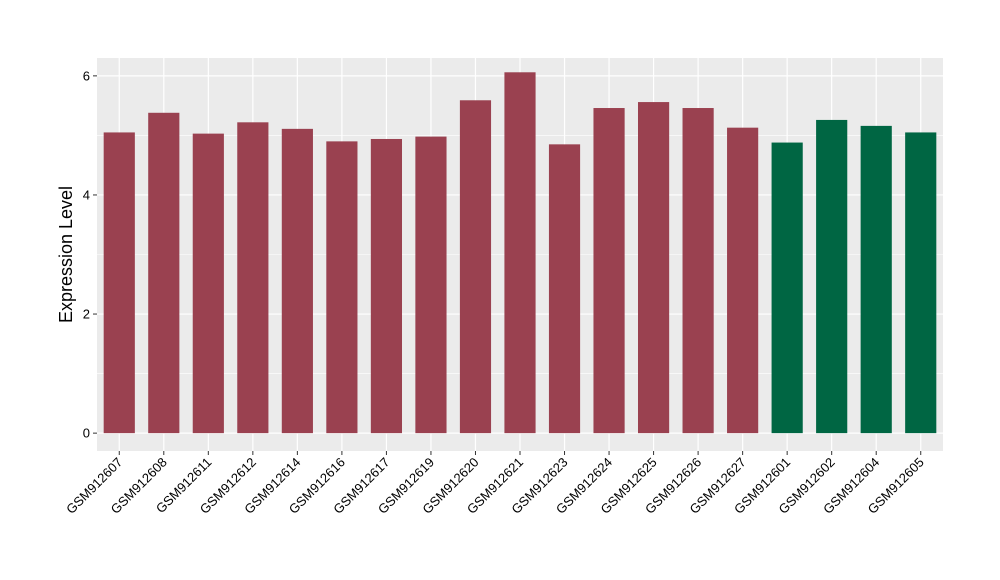 Image resolution: width=1000 pixels, height=580 pixels. I want to click on bar-GSM912621, so click(520, 253).